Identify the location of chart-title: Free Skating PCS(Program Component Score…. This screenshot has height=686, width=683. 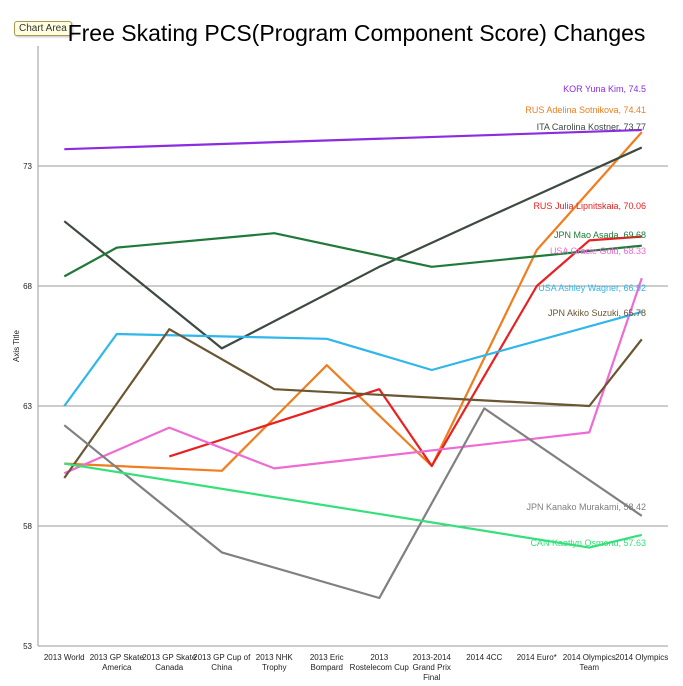
(356, 33).